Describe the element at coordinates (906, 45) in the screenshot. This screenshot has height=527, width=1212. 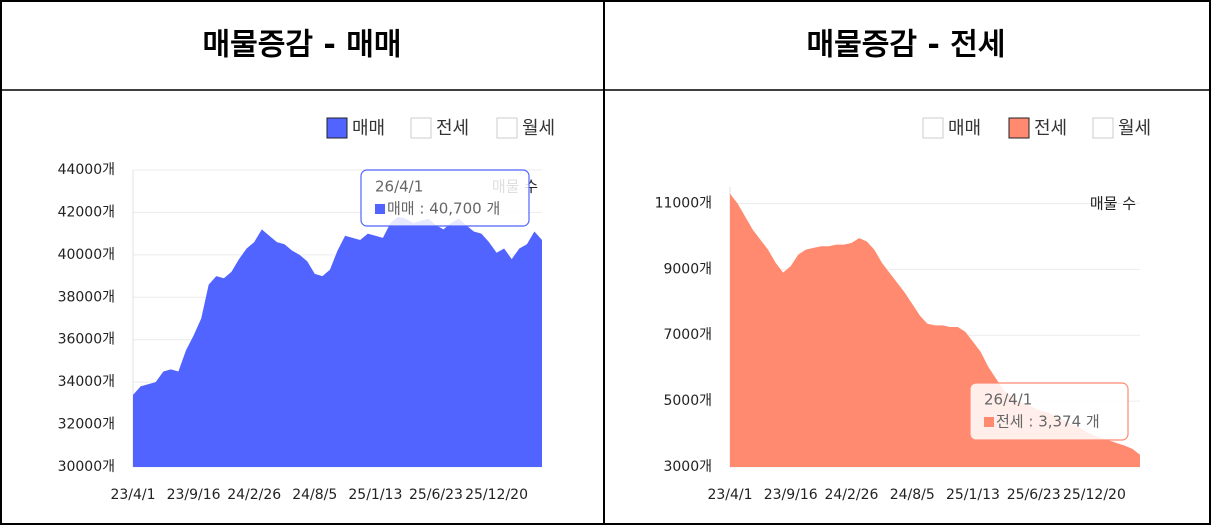
I see `panel-title: 매물증감 - 전세` at that location.